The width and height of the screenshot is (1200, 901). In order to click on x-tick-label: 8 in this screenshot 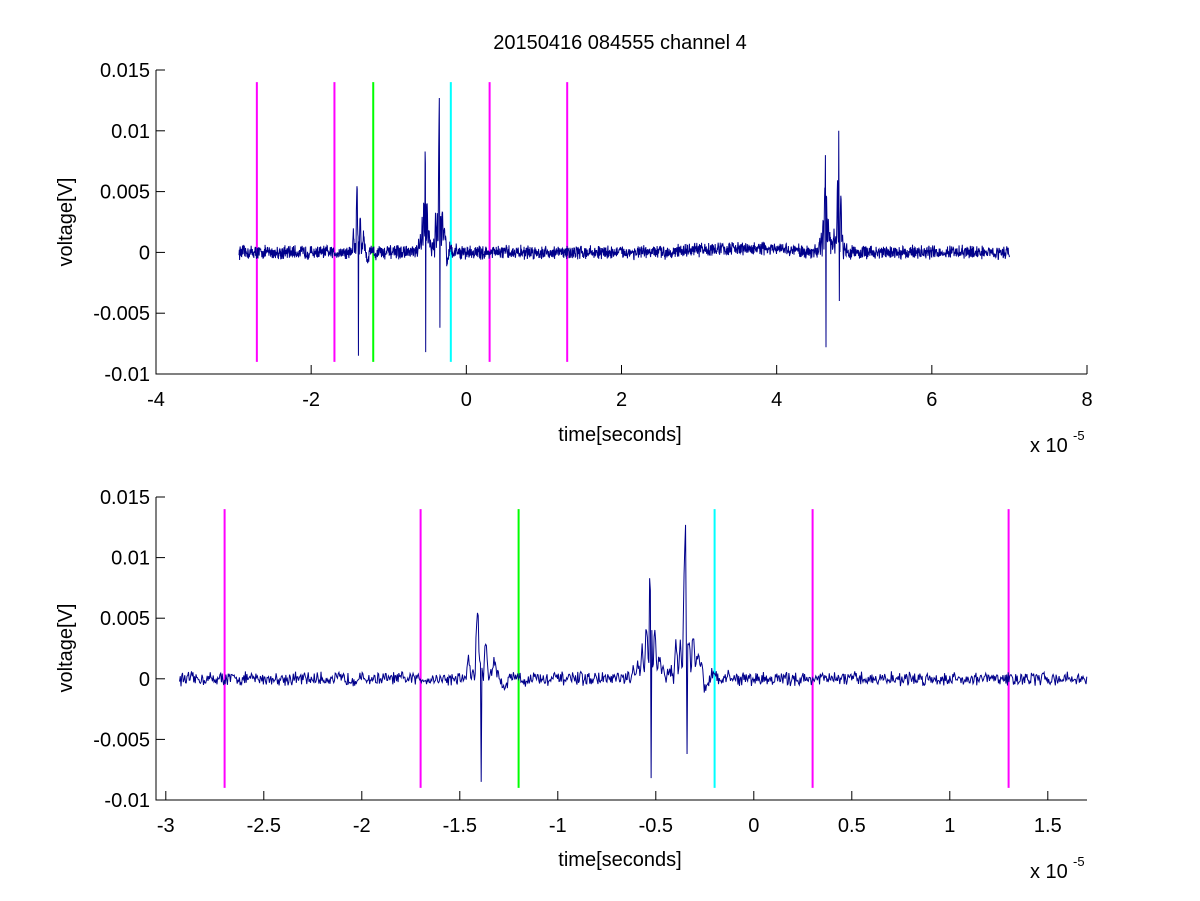, I will do `click(1086, 400)`.